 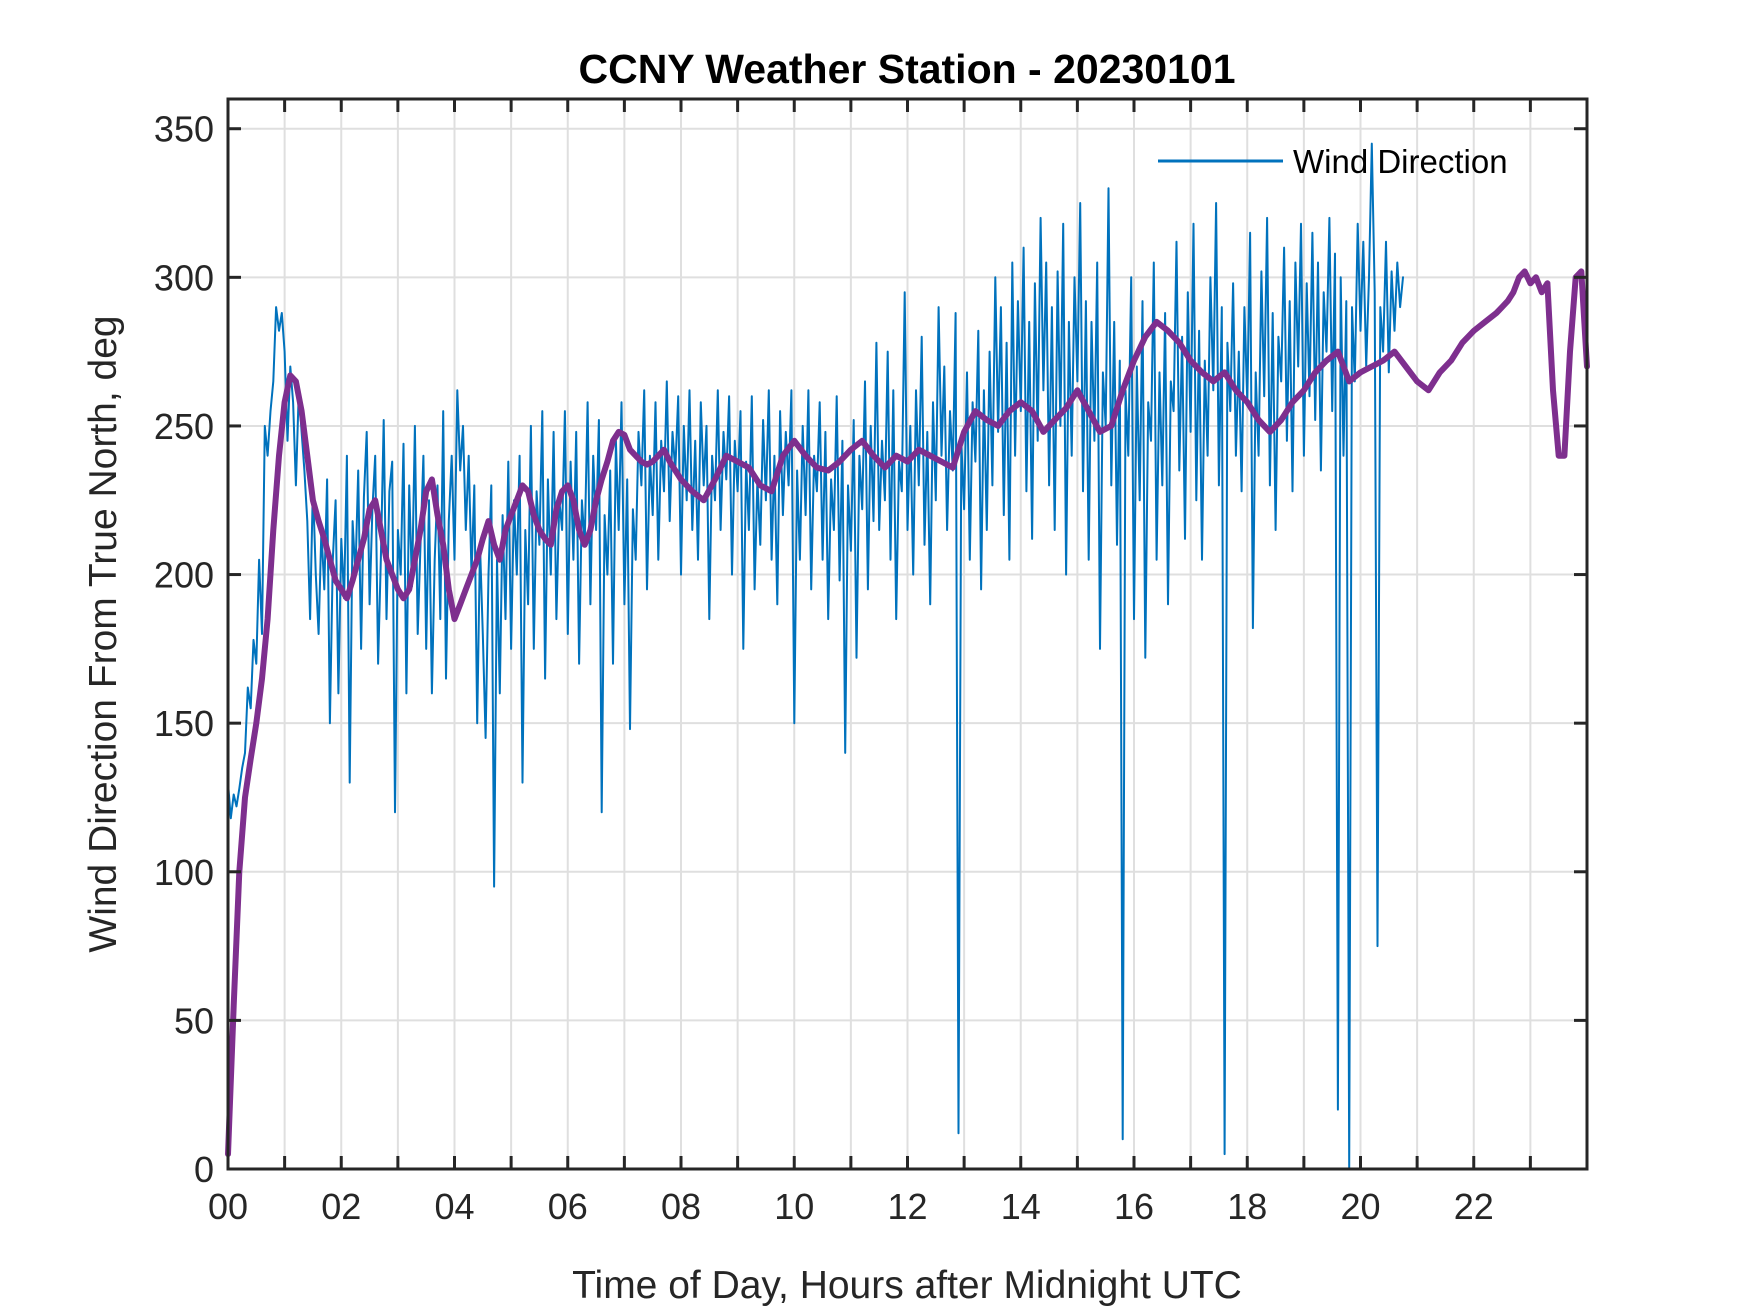 I want to click on legend-label-wind-direction: Wind Direction, so click(x=1400, y=161).